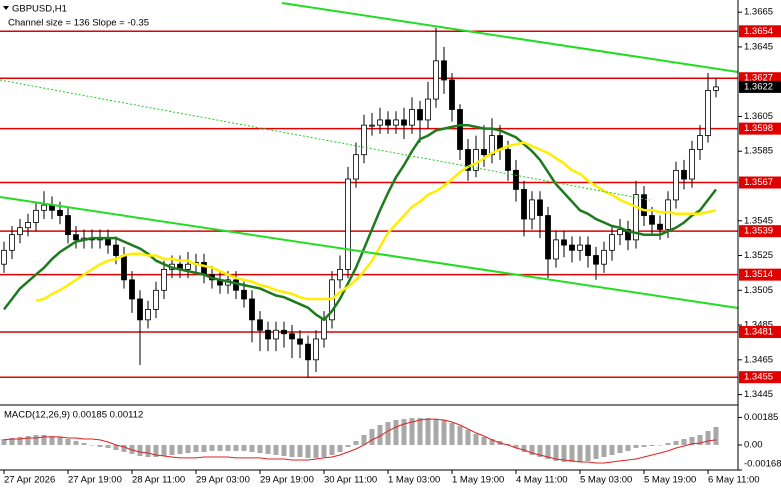 The width and height of the screenshot is (781, 489). What do you see at coordinates (6, 8) in the screenshot?
I see `menu-icon` at bounding box center [6, 8].